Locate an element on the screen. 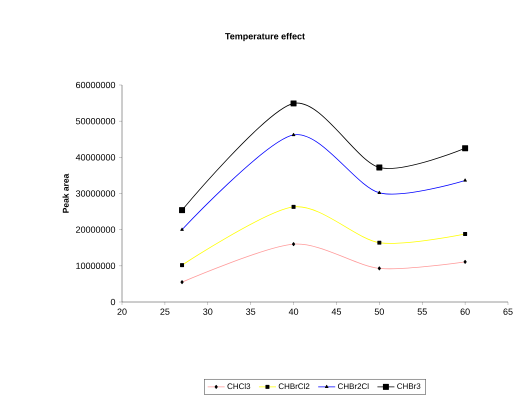 This screenshot has height=406, width=528. y-tick-label: 40000000 is located at coordinates (96, 157).